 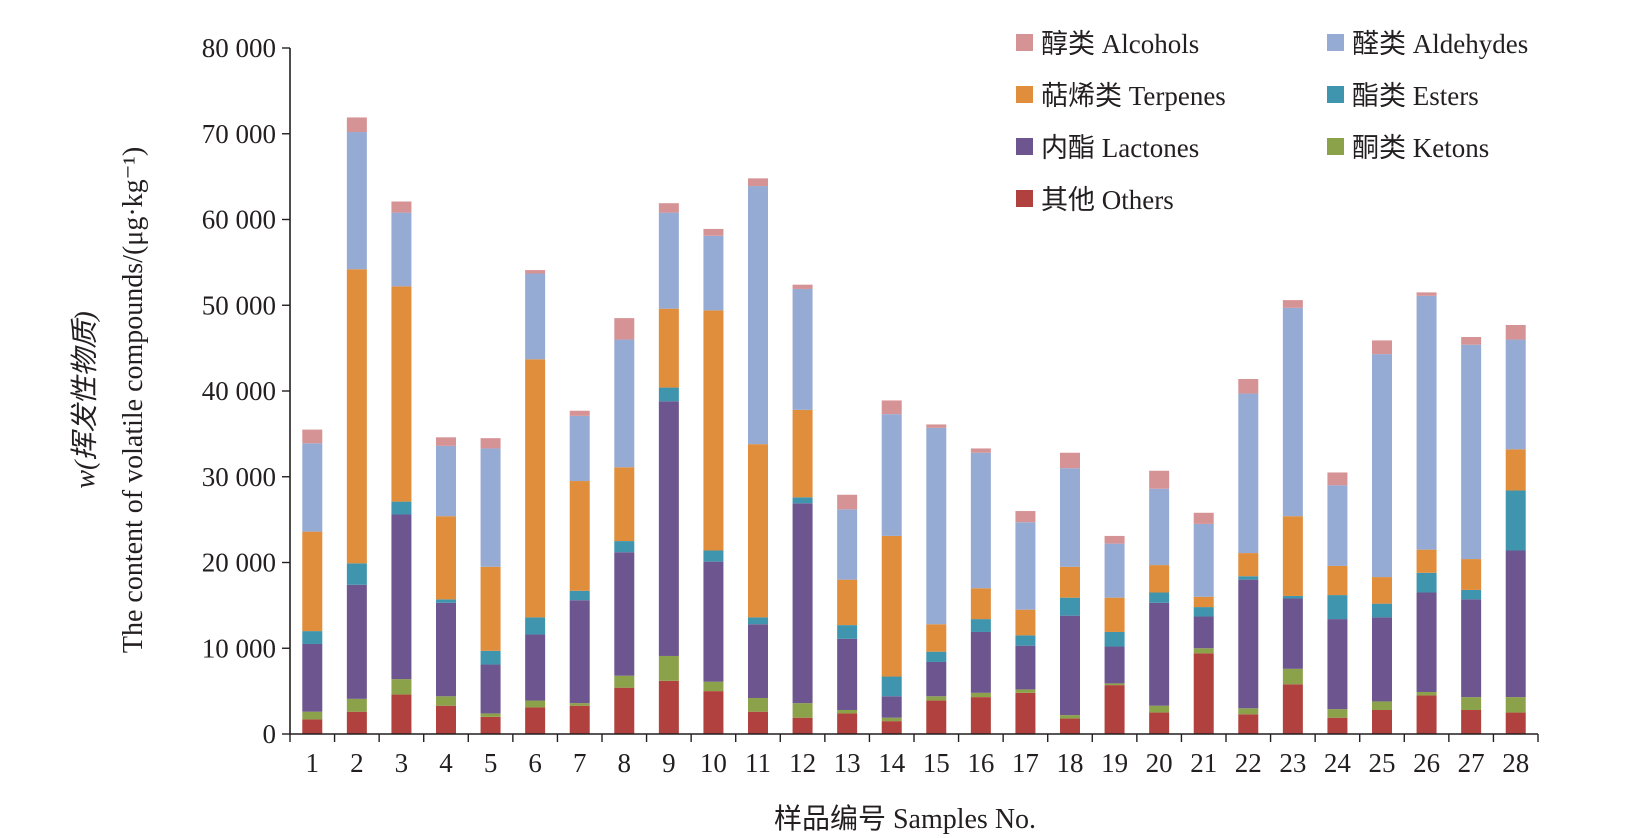 What do you see at coordinates (936, 763) in the screenshot?
I see `x-tick-label: 15` at bounding box center [936, 763].